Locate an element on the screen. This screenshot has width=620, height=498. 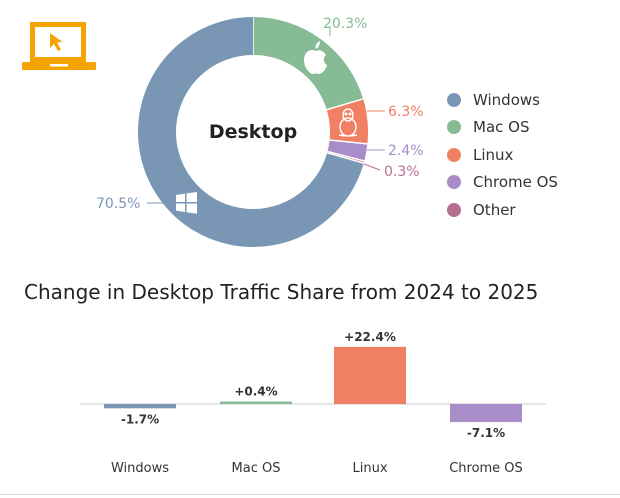
donut-center-label: Desktop is located at coordinates (253, 132).